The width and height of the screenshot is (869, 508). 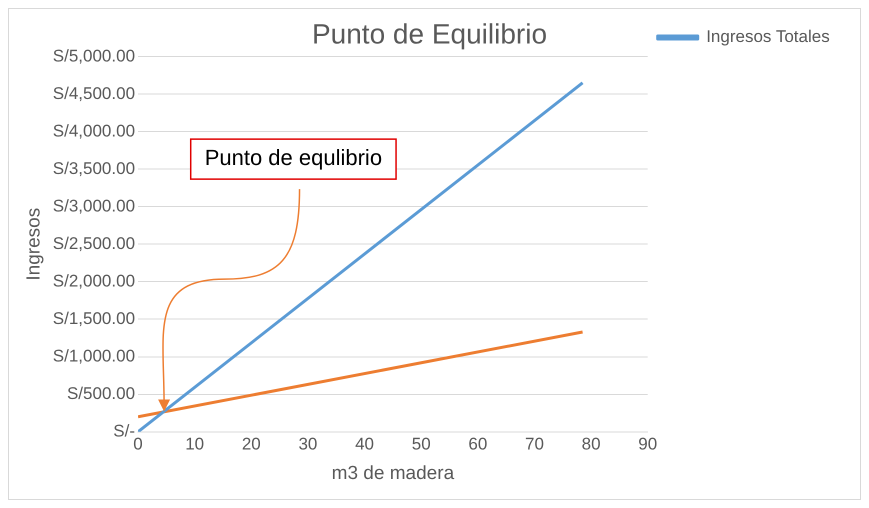 I want to click on x-tick-label: 80, so click(x=591, y=444).